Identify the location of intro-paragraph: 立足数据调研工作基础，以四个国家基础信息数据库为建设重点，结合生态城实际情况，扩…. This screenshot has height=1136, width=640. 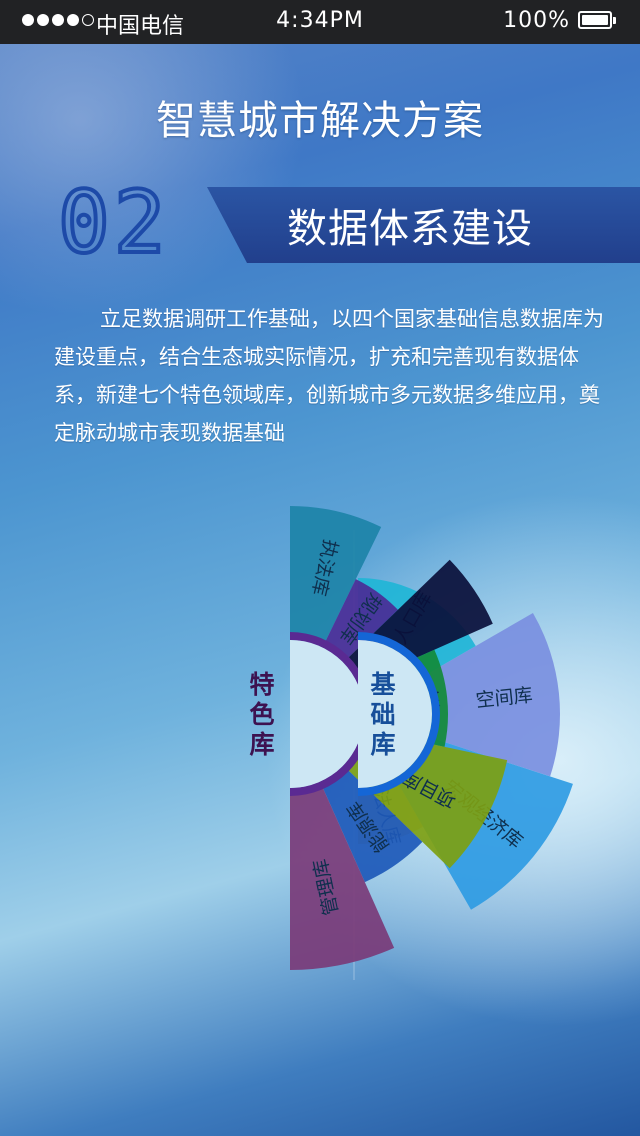
(329, 376).